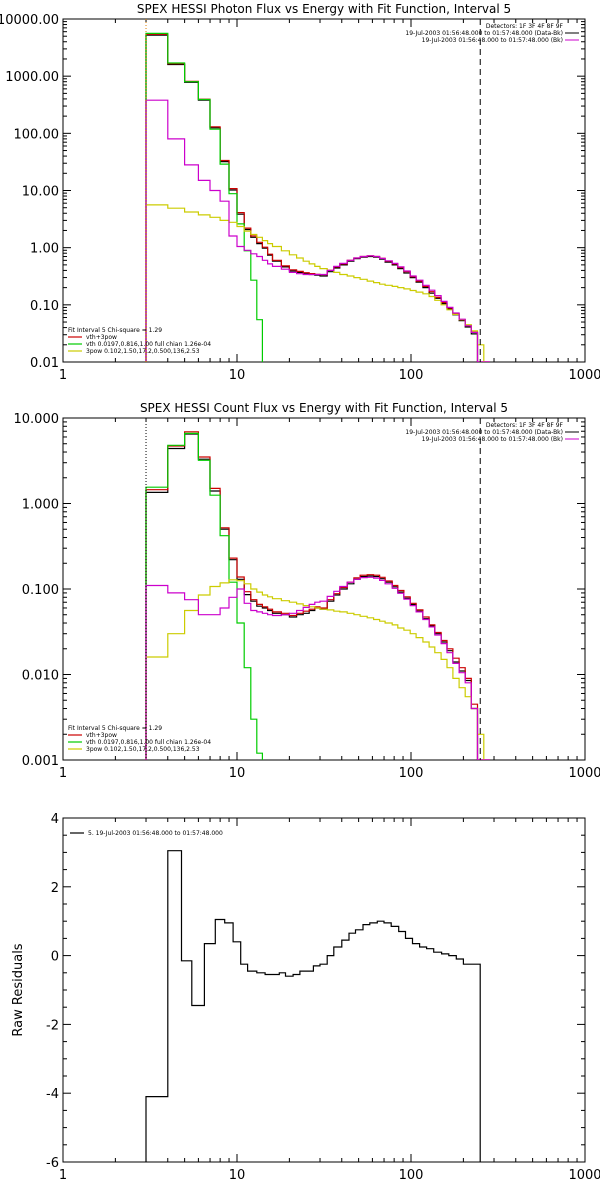  Describe the element at coordinates (37, 419) in the screenshot. I see `y-tick-label: 10.000` at that location.